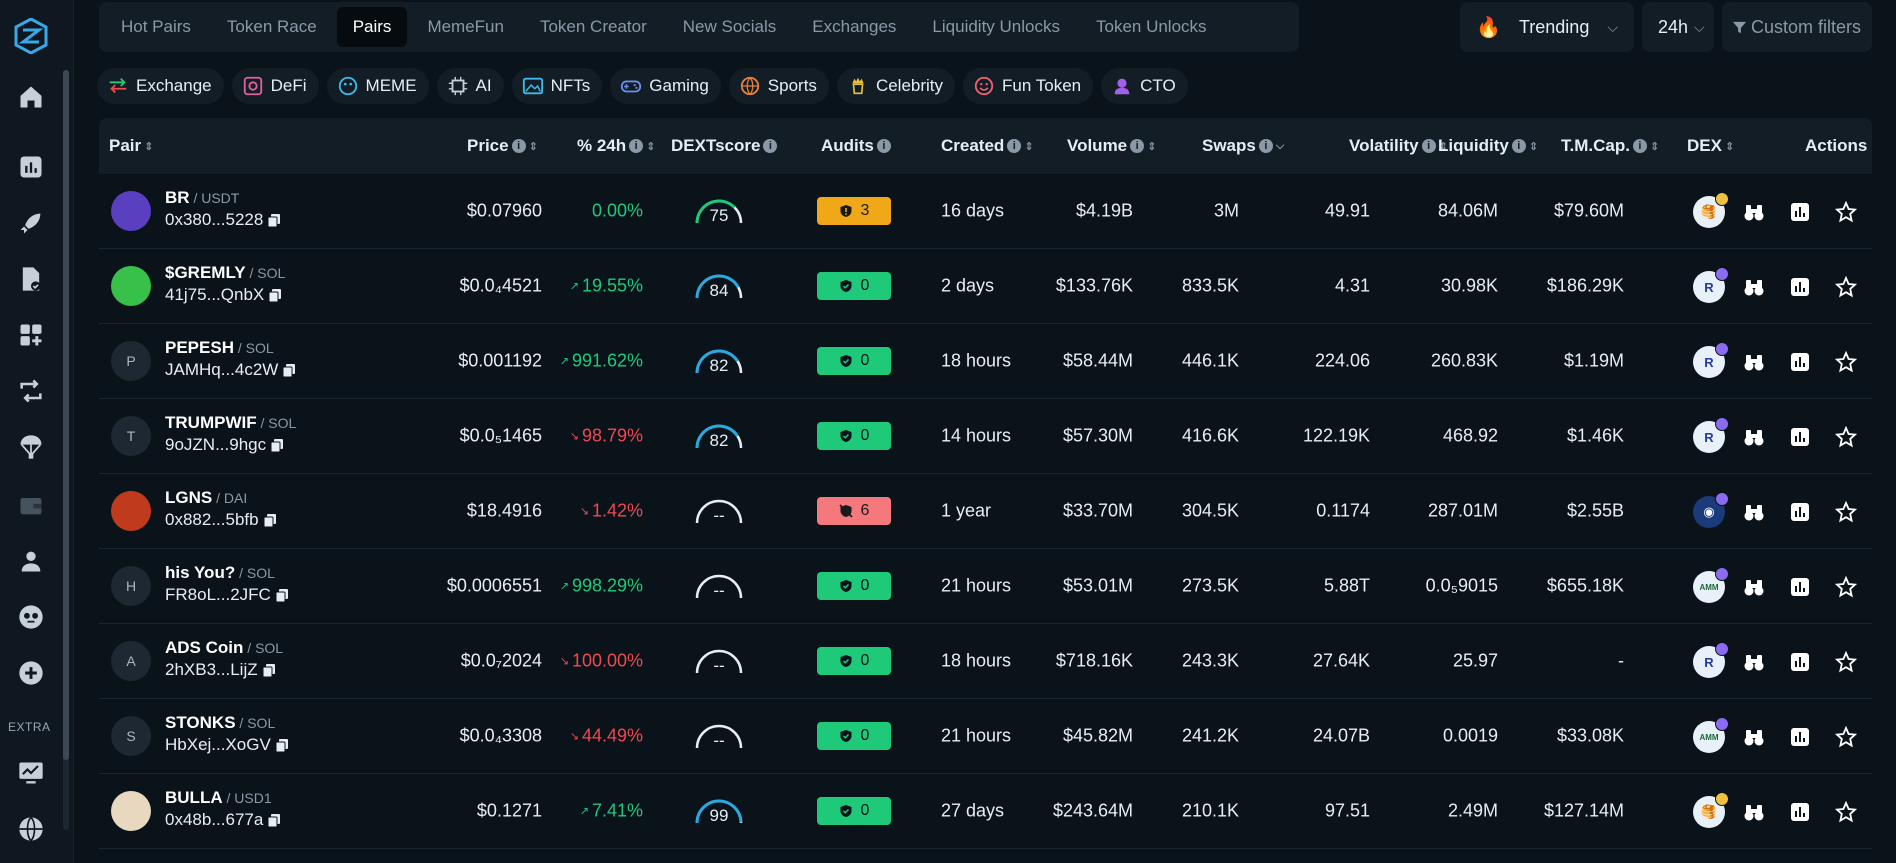 The width and height of the screenshot is (1896, 863). I want to click on category-cto: CTO, so click(1144, 86).